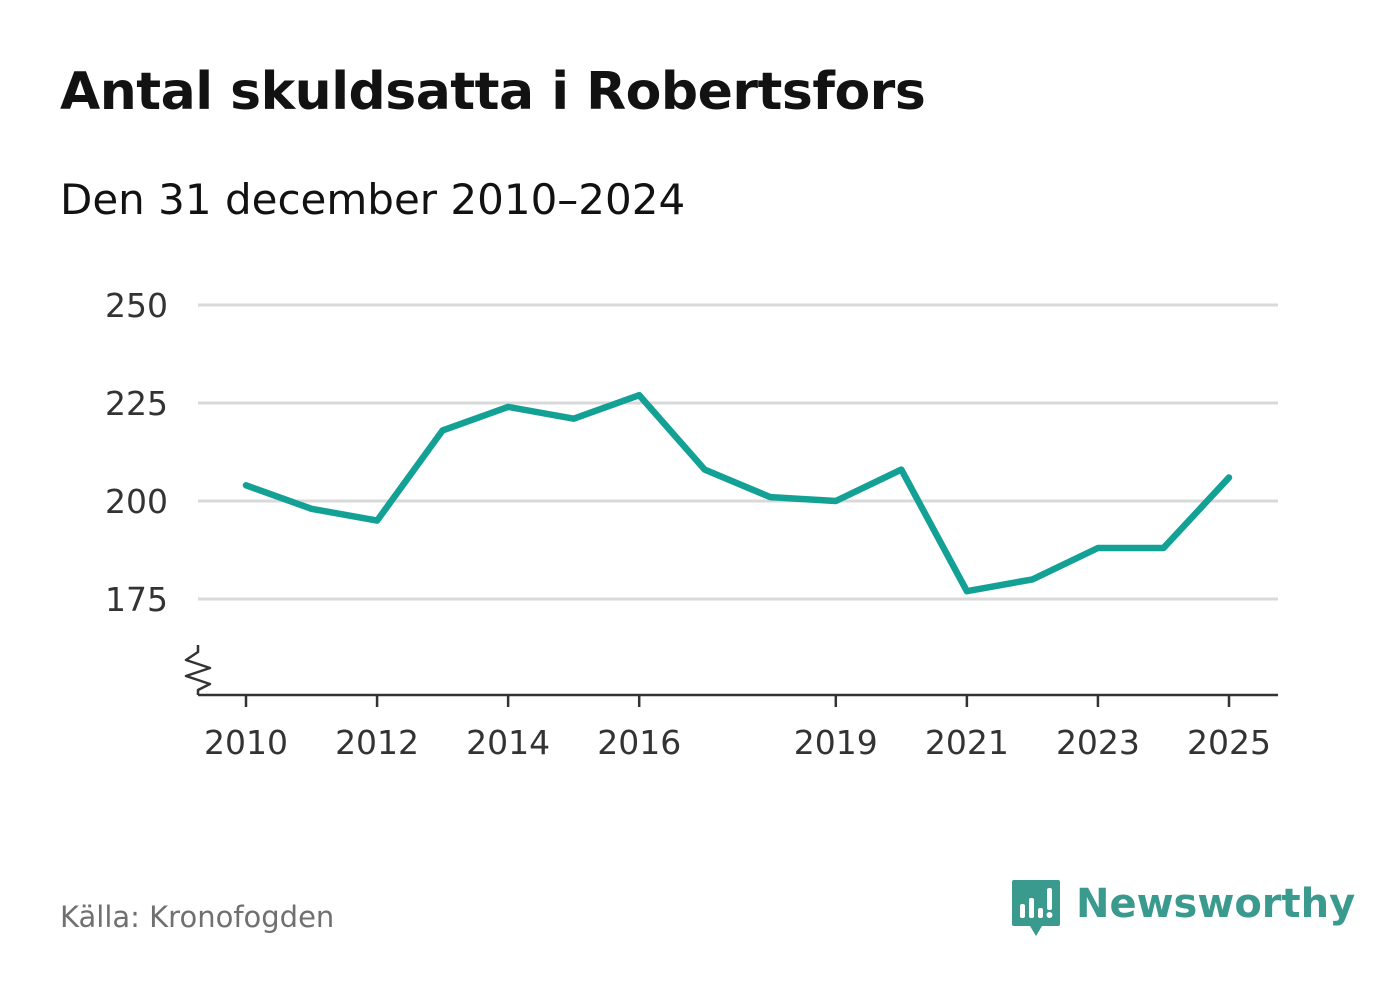  Describe the element at coordinates (508, 742) in the screenshot. I see `x-tick-label-2014: 2014` at that location.